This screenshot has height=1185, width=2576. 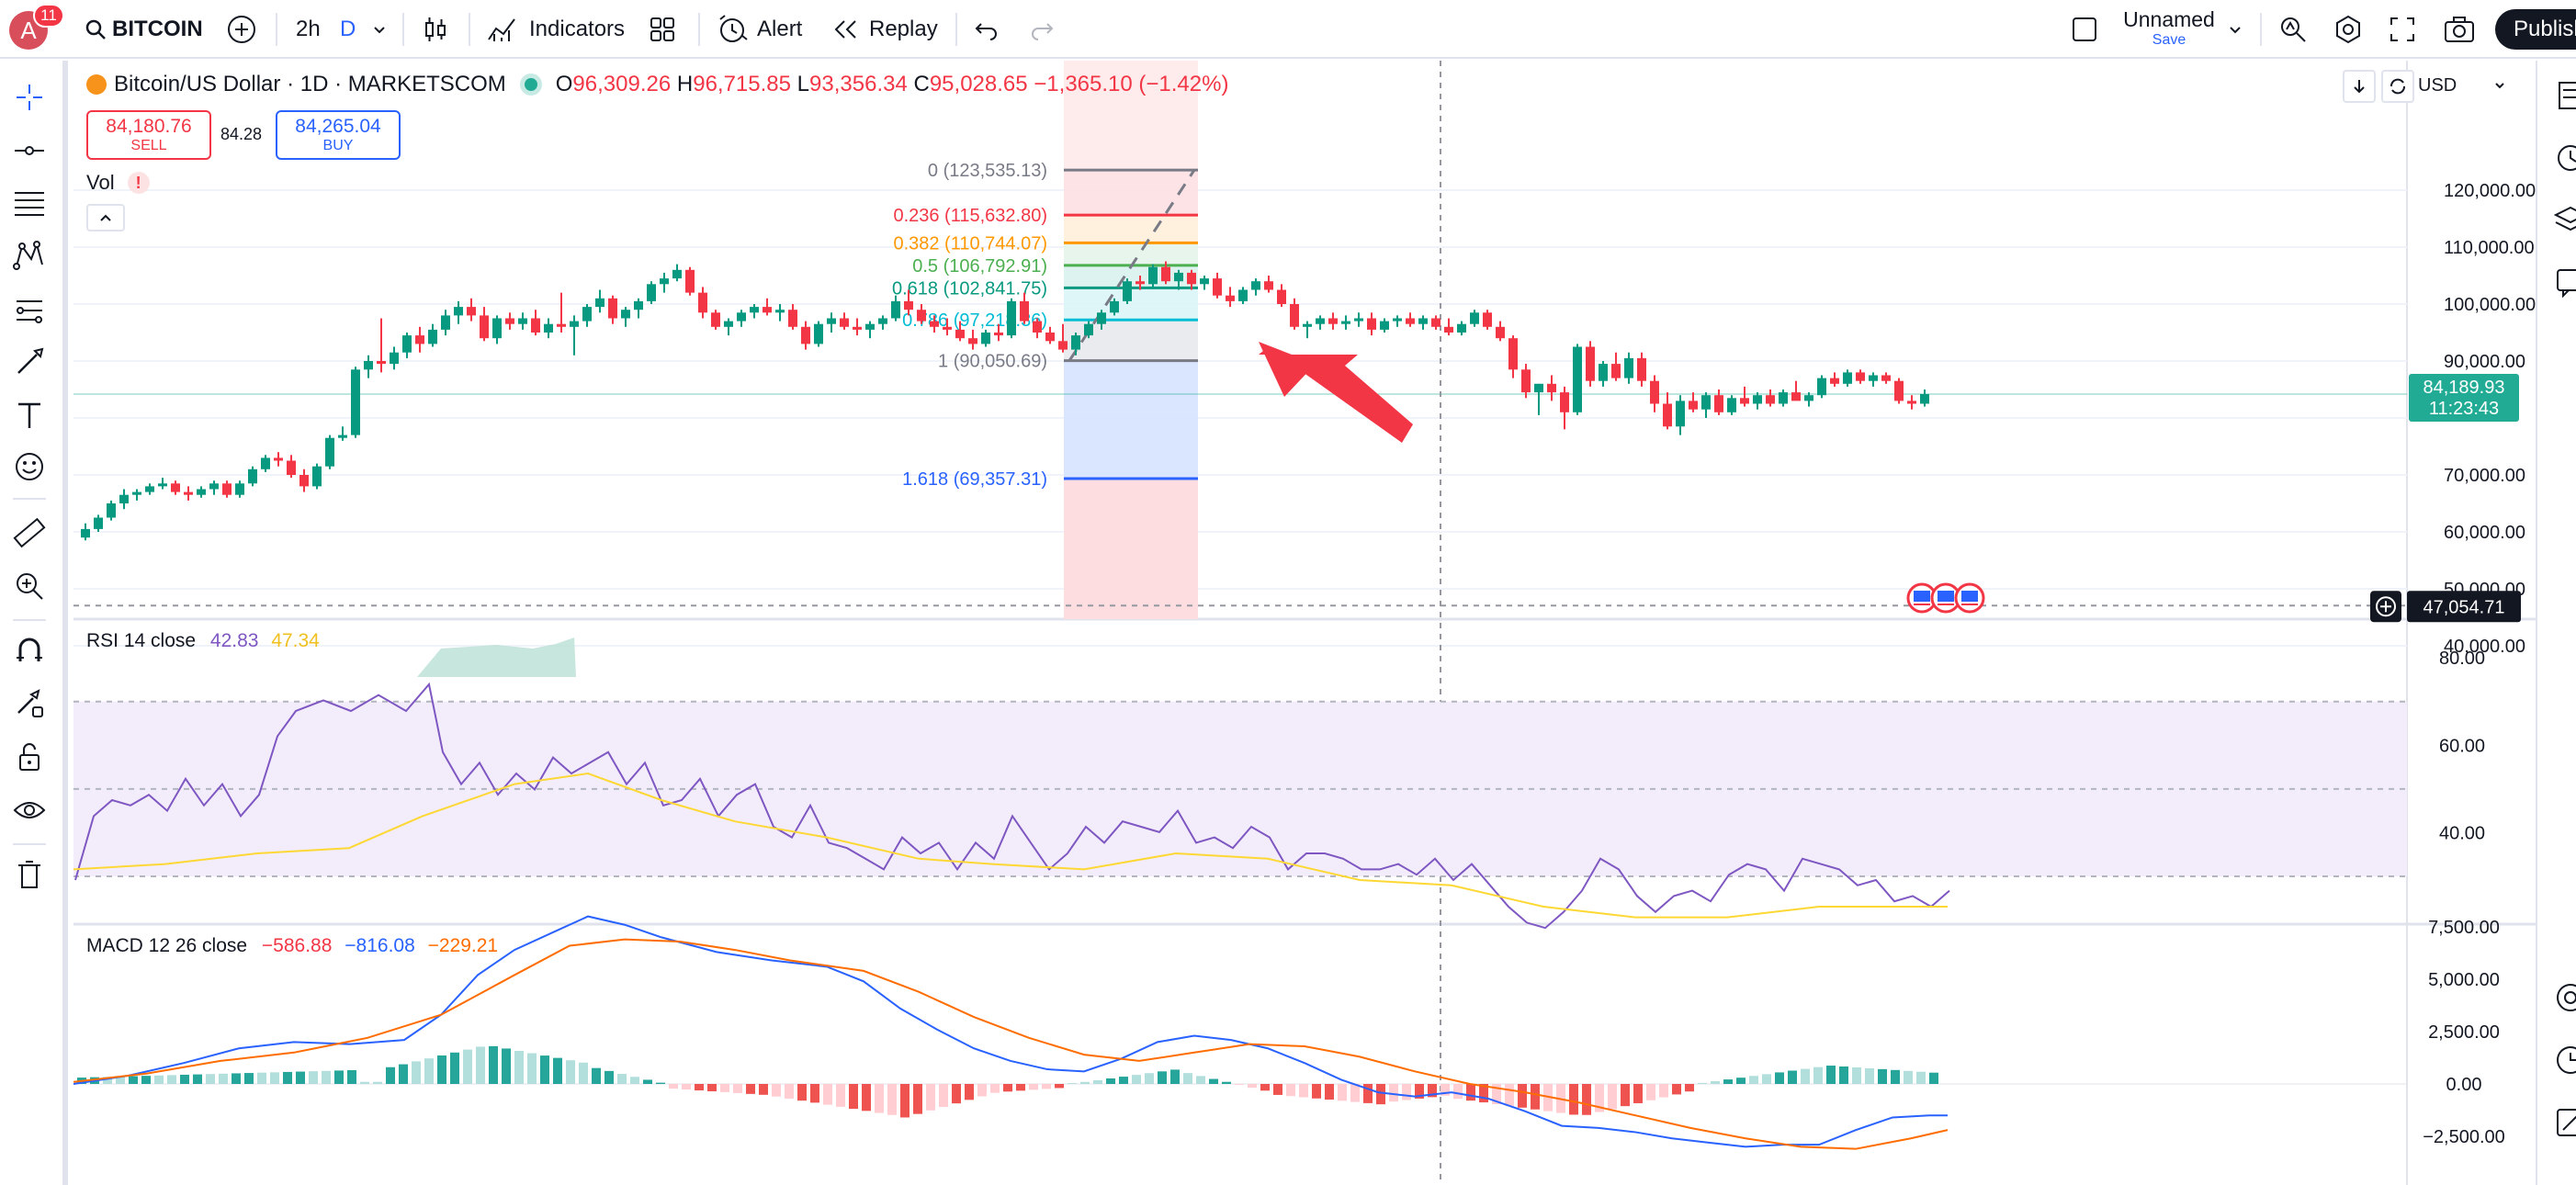 I want to click on price-tick-label: 90,000.00, so click(x=2484, y=362).